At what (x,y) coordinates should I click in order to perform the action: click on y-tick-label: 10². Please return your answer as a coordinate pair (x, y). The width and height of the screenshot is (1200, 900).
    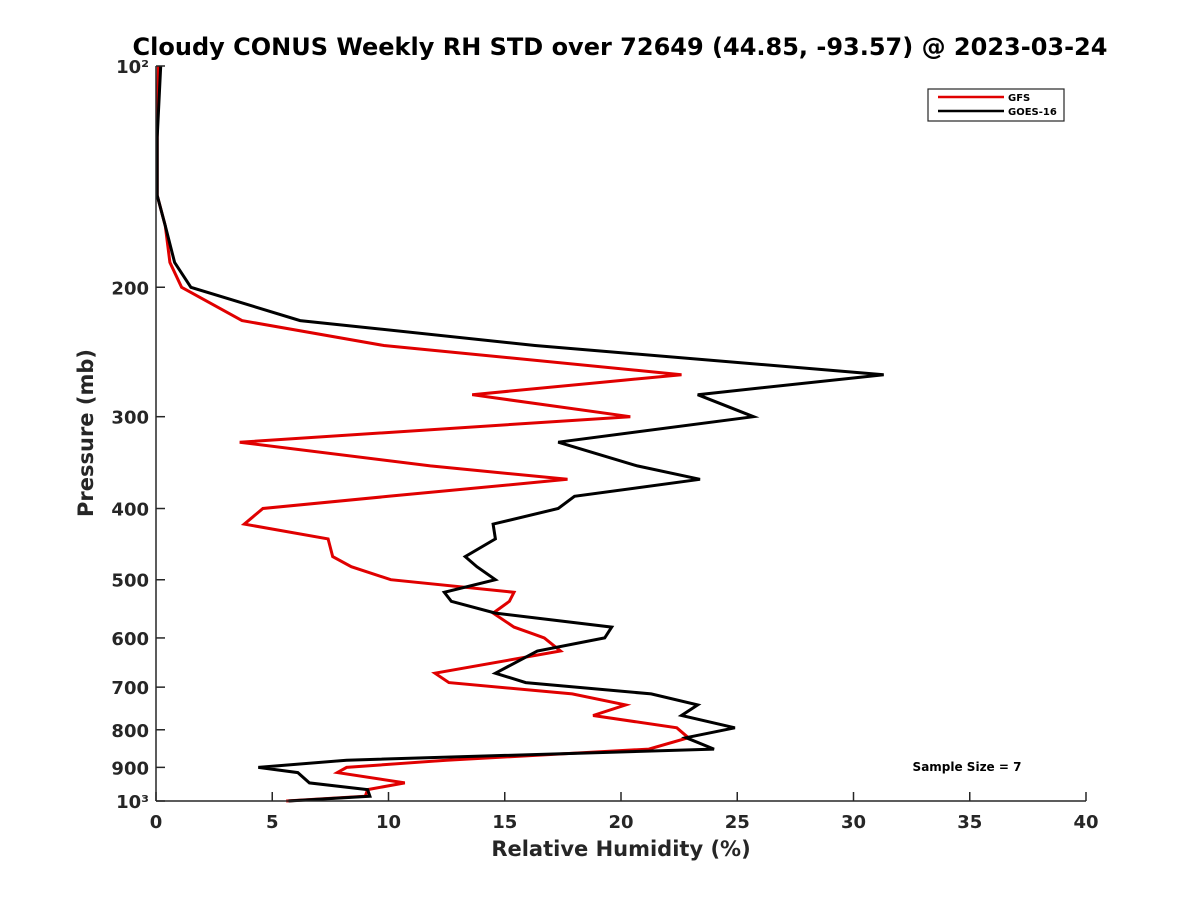
    Looking at the image, I should click on (132, 67).